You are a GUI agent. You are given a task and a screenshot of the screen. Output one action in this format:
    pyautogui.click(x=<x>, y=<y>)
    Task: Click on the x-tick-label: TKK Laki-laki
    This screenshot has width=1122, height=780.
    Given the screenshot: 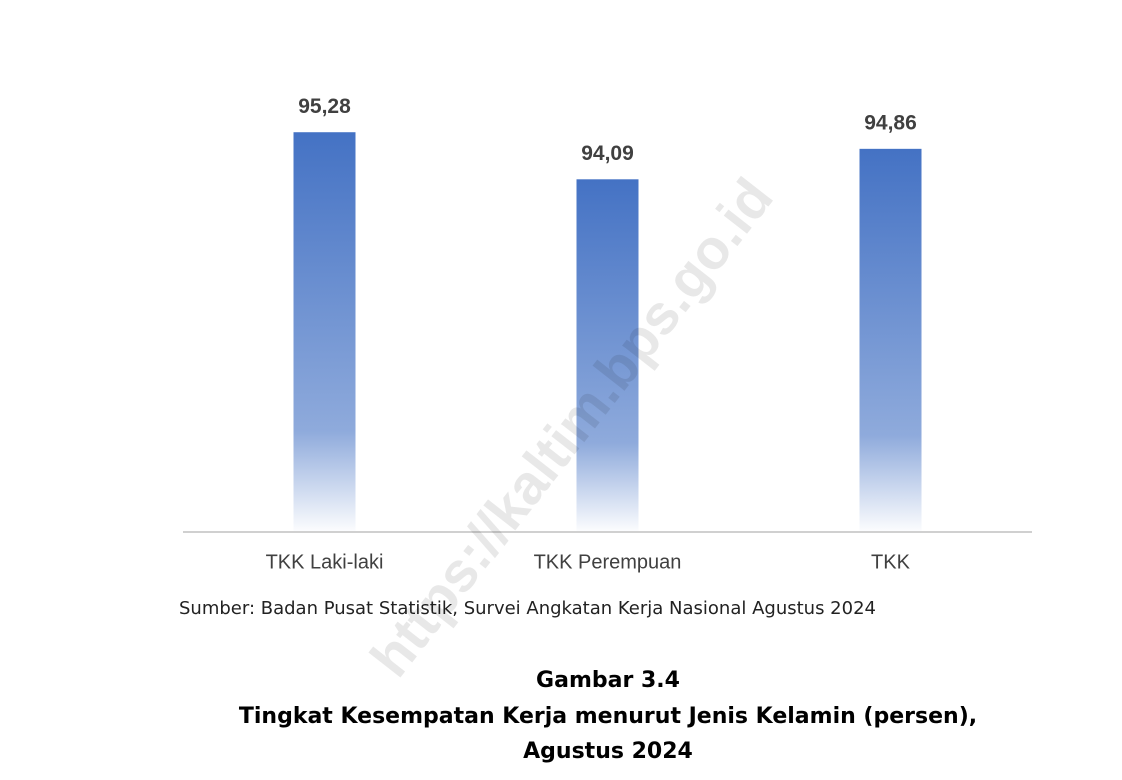 What is the action you would take?
    pyautogui.click(x=325, y=562)
    